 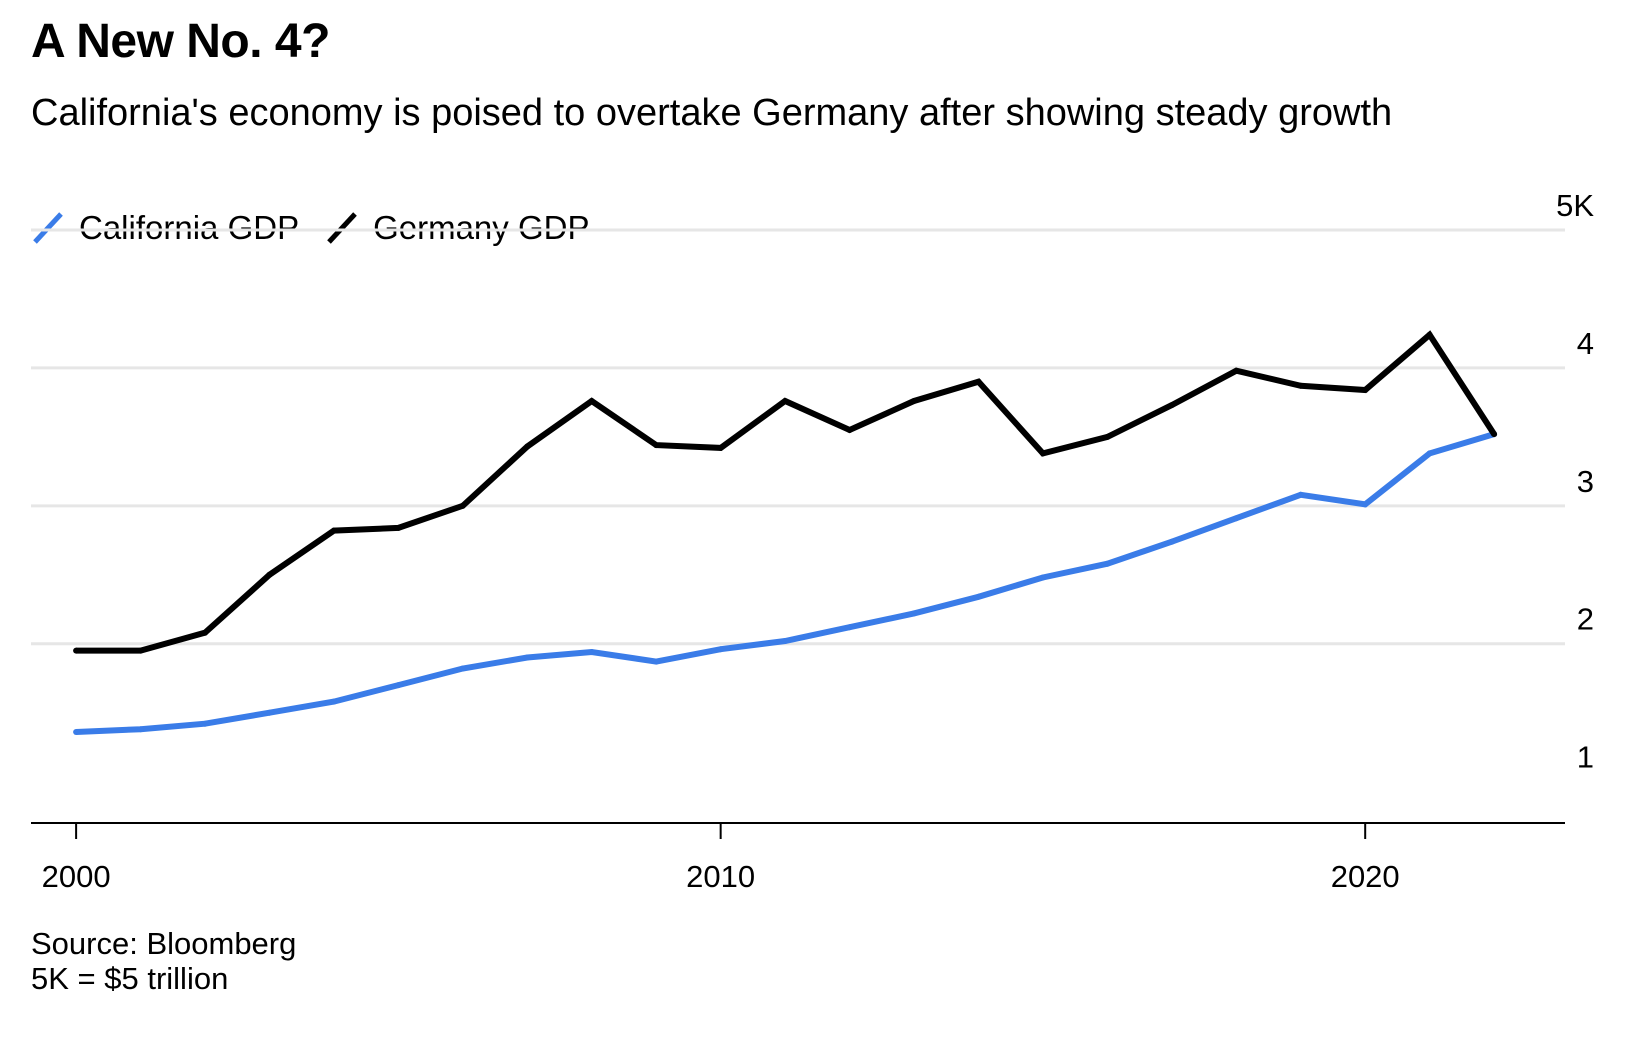 What do you see at coordinates (1585, 619) in the screenshot?
I see `y-tick-label: 2` at bounding box center [1585, 619].